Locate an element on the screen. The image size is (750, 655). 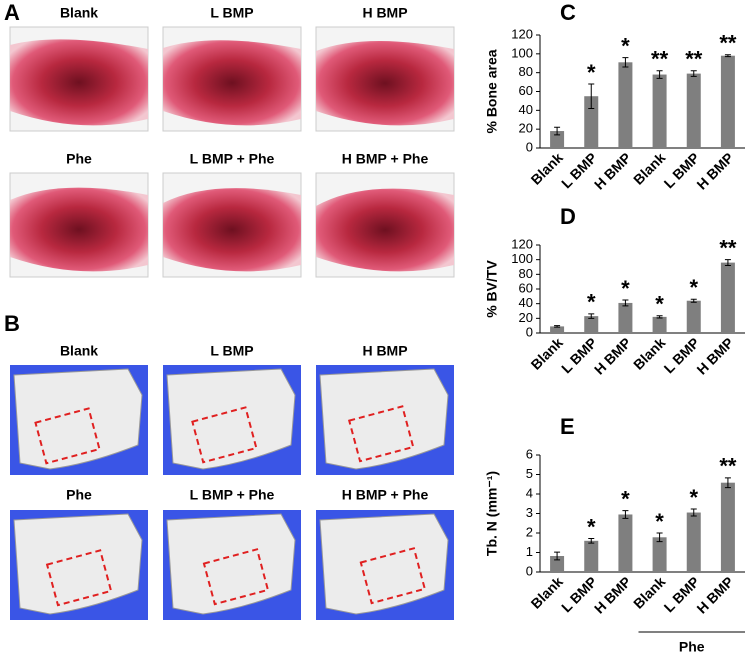
y-axis-title: % BV/TV is located at coordinates (492, 289).